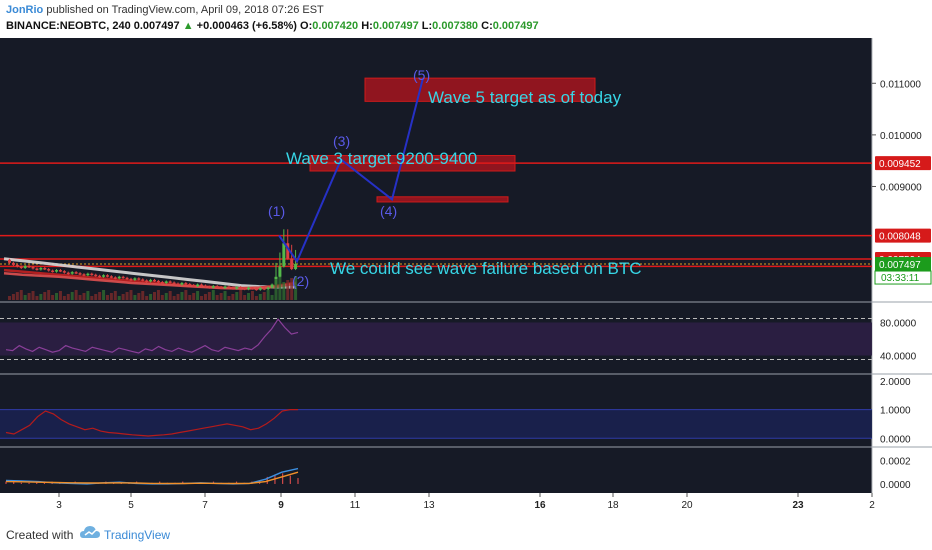 This screenshot has height=550, width=932. What do you see at coordinates (355, 505) in the screenshot?
I see `time-tick-label-4: 11` at bounding box center [355, 505].